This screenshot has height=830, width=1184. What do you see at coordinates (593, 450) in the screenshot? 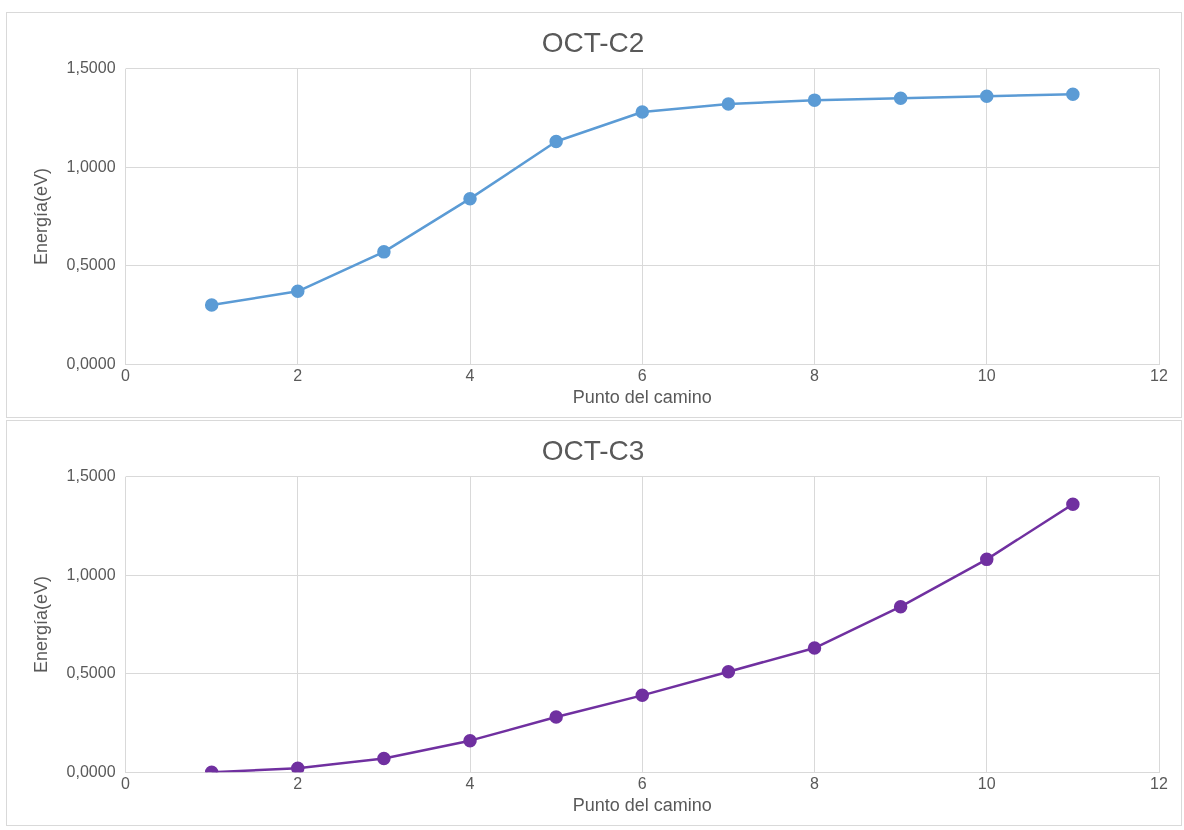
I see `chart-title: OCT-C3` at bounding box center [593, 450].